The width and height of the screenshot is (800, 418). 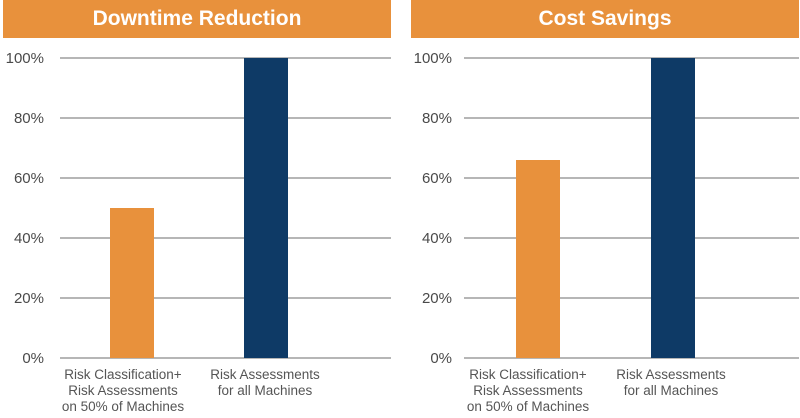 I want to click on chart-title: Cost Savings, so click(x=605, y=18).